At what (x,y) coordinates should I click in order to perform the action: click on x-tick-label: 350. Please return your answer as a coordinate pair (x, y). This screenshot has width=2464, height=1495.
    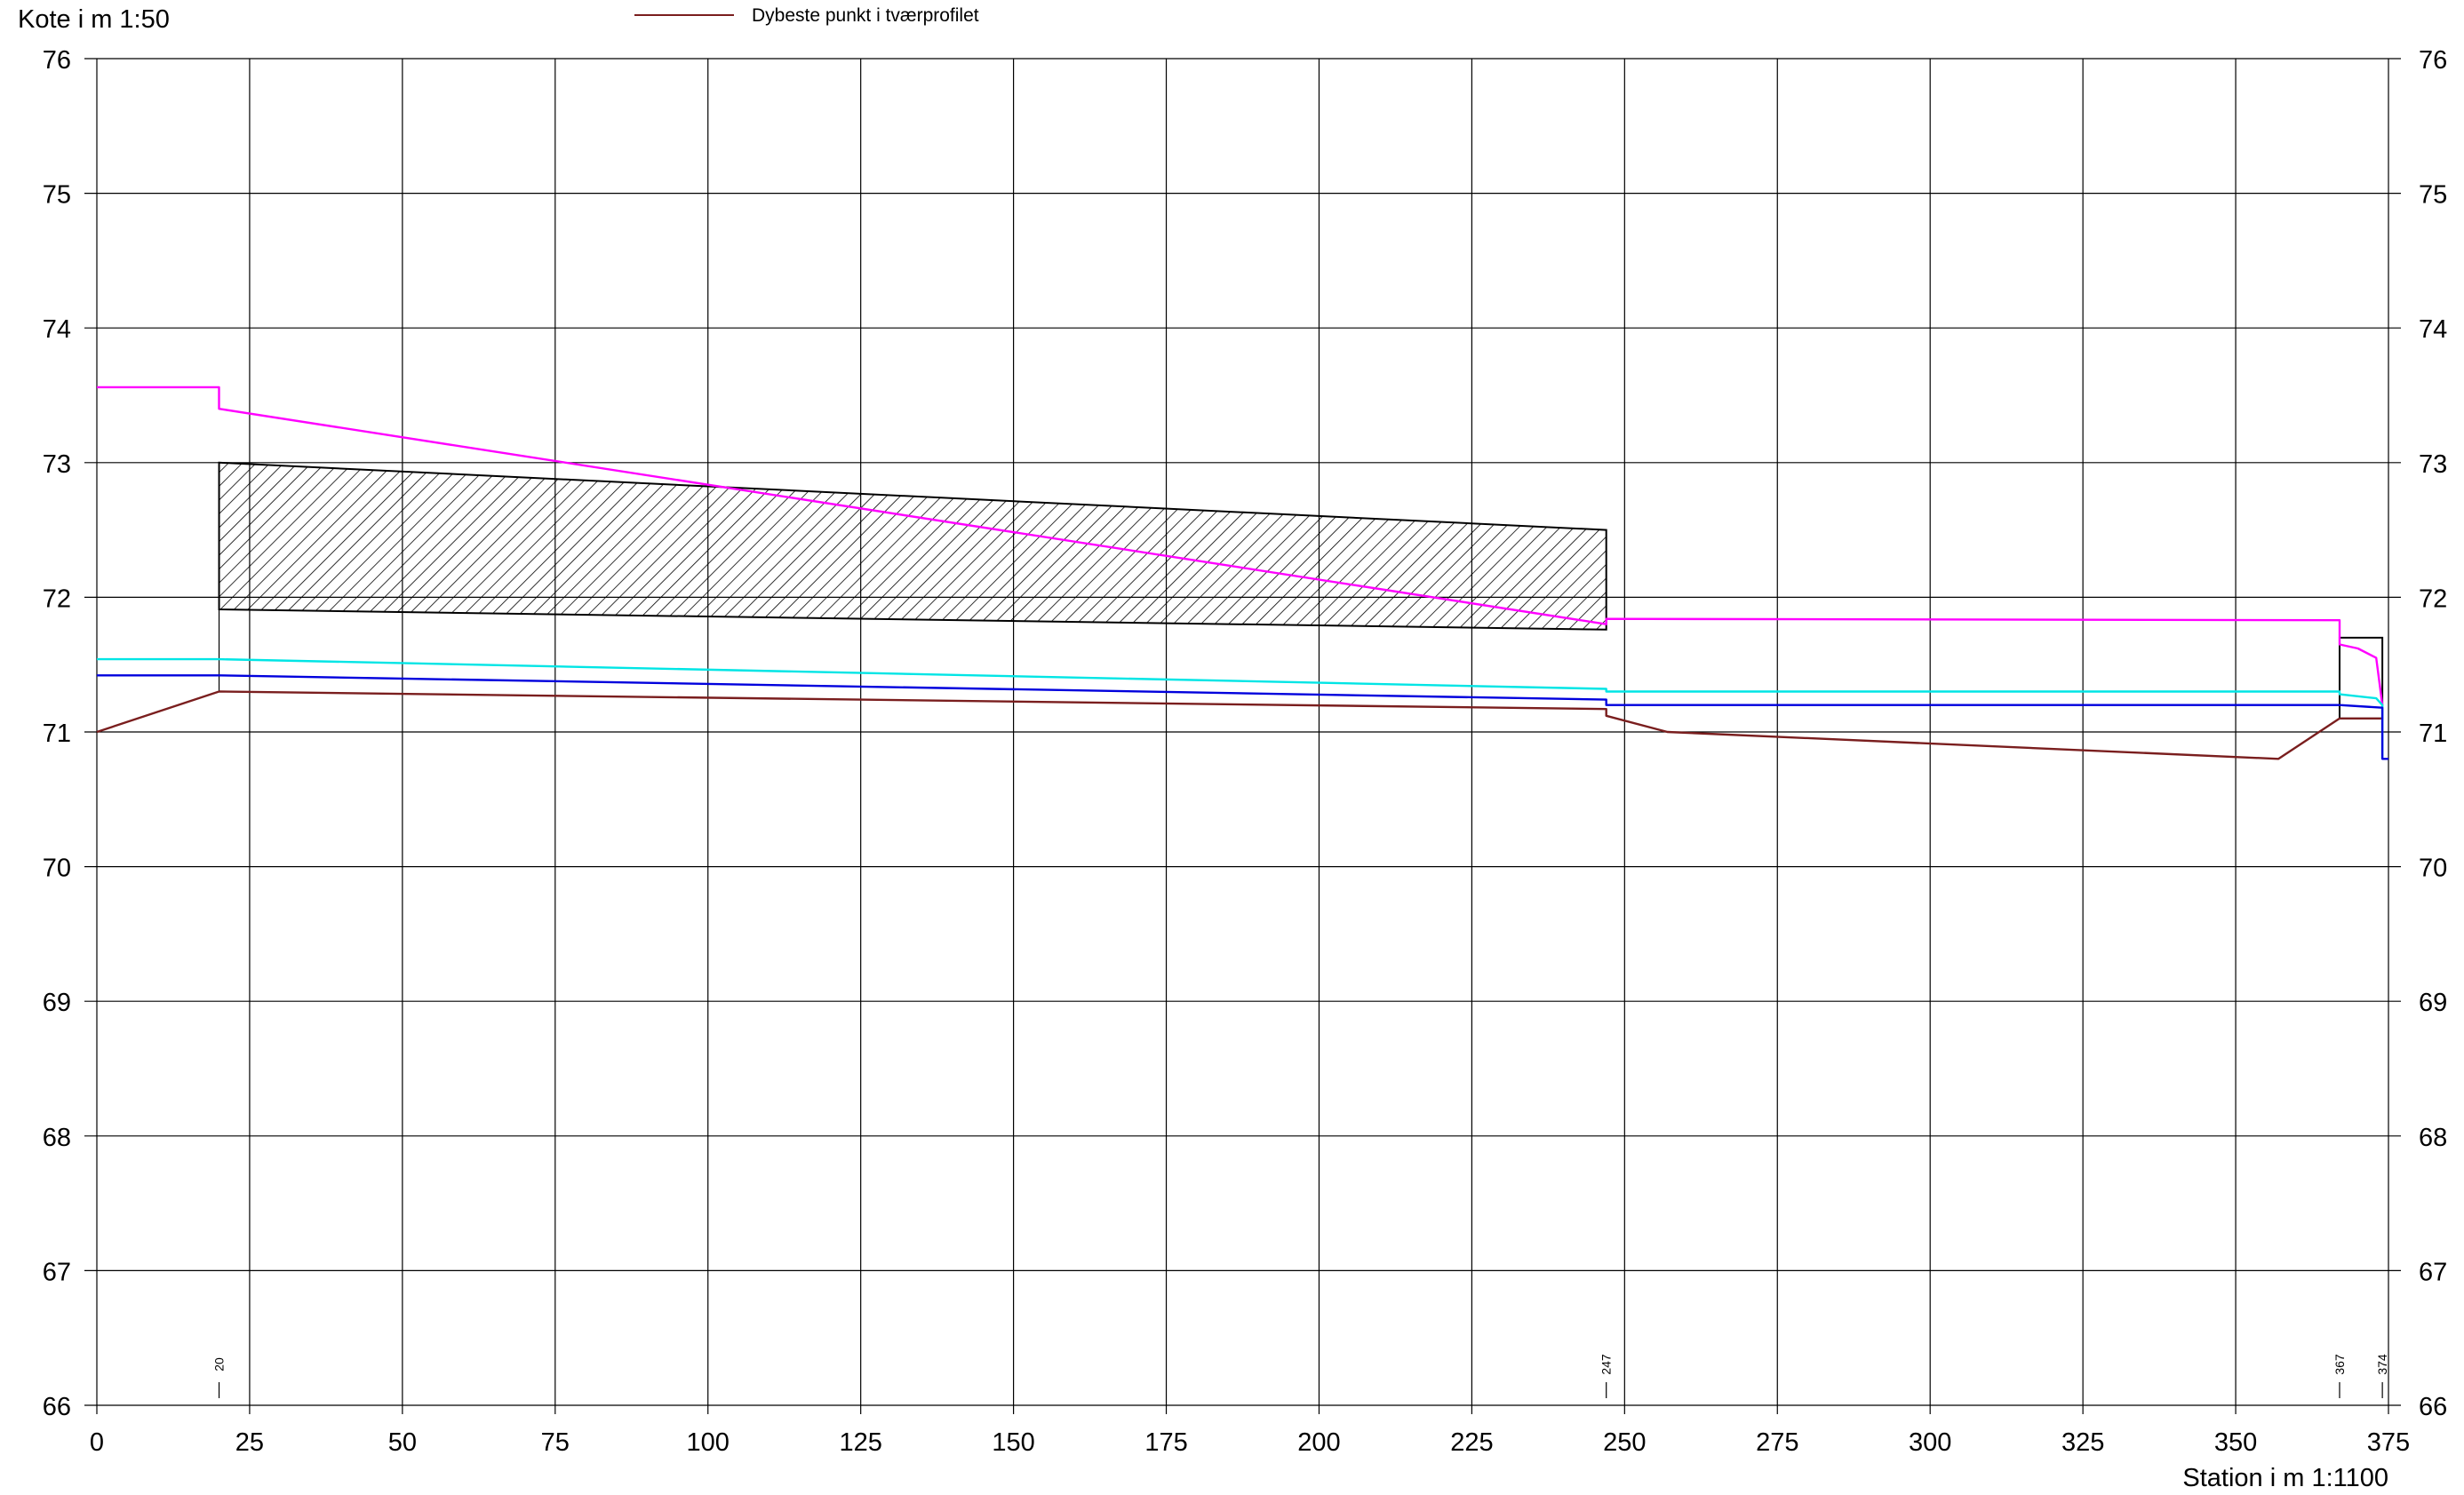
    Looking at the image, I should click on (2235, 1443).